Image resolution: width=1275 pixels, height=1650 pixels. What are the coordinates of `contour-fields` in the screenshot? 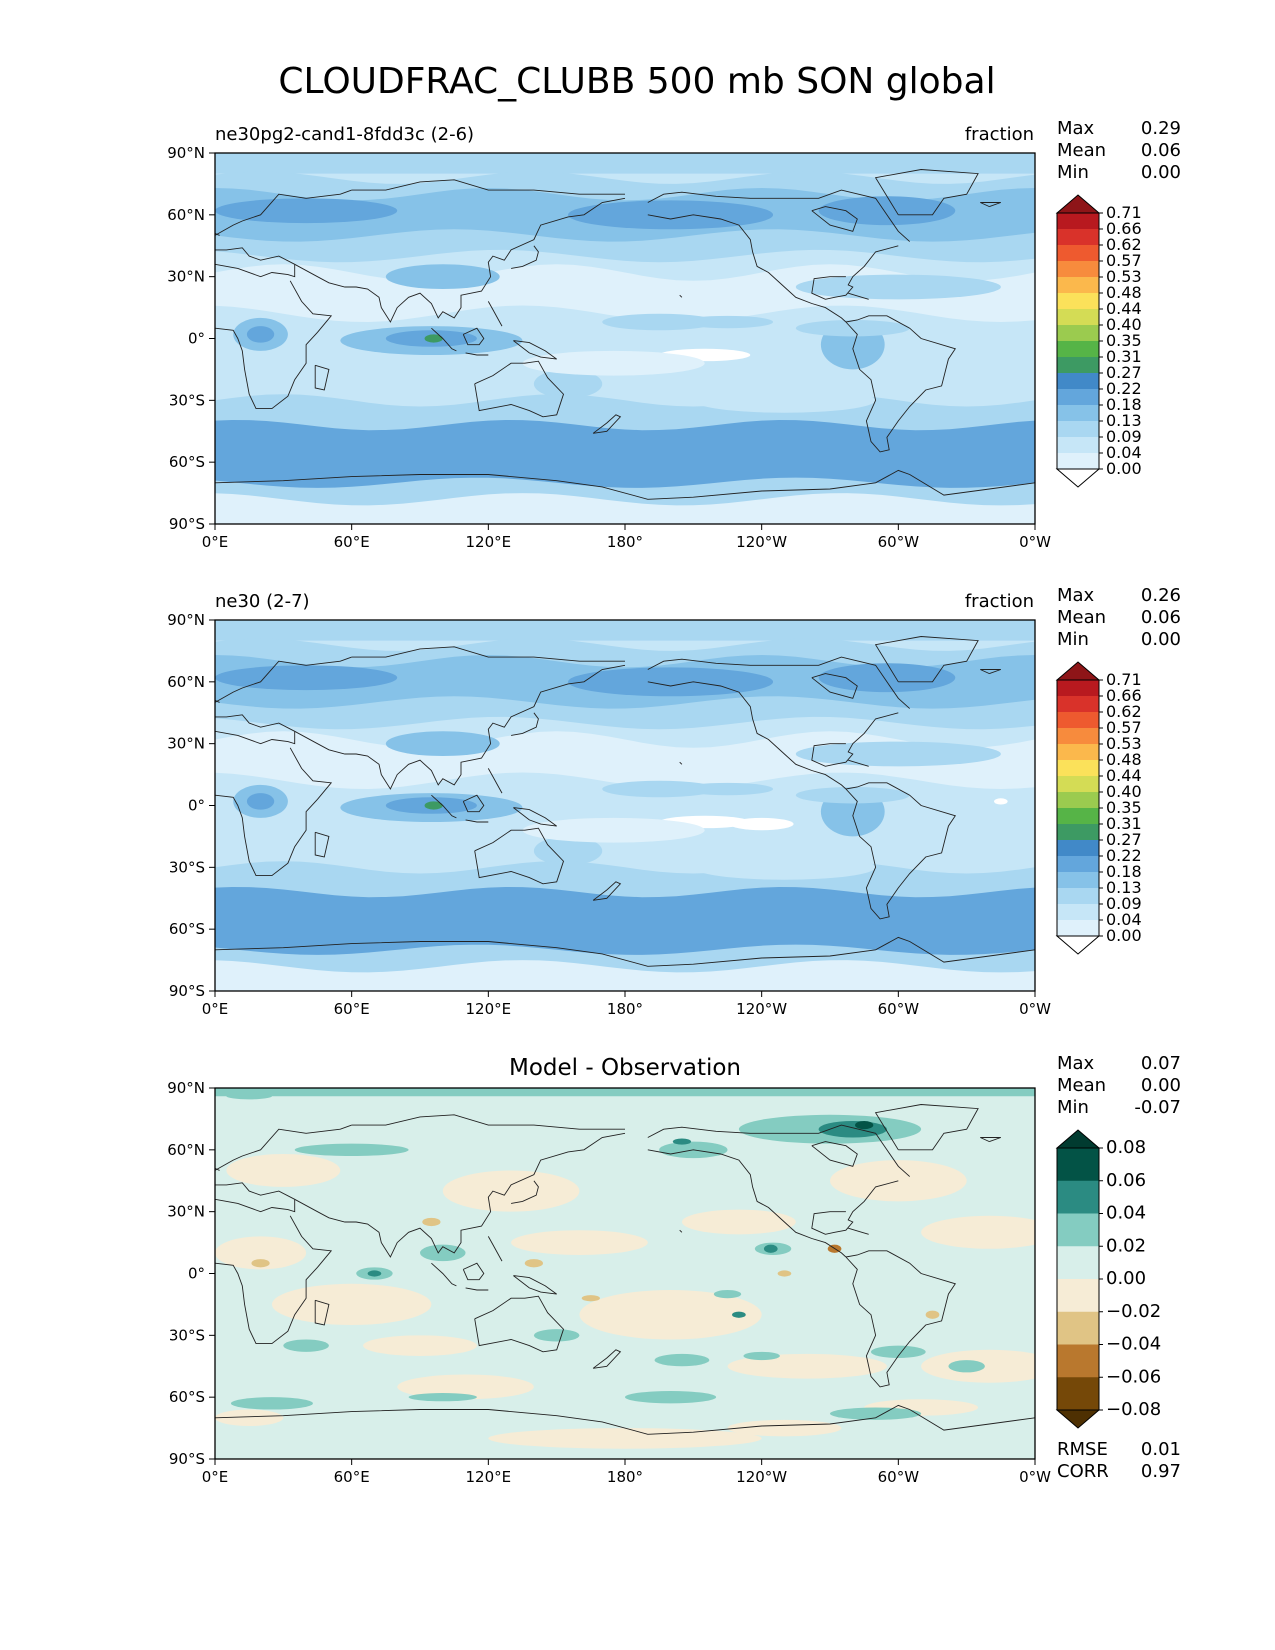 It's located at (625, 805).